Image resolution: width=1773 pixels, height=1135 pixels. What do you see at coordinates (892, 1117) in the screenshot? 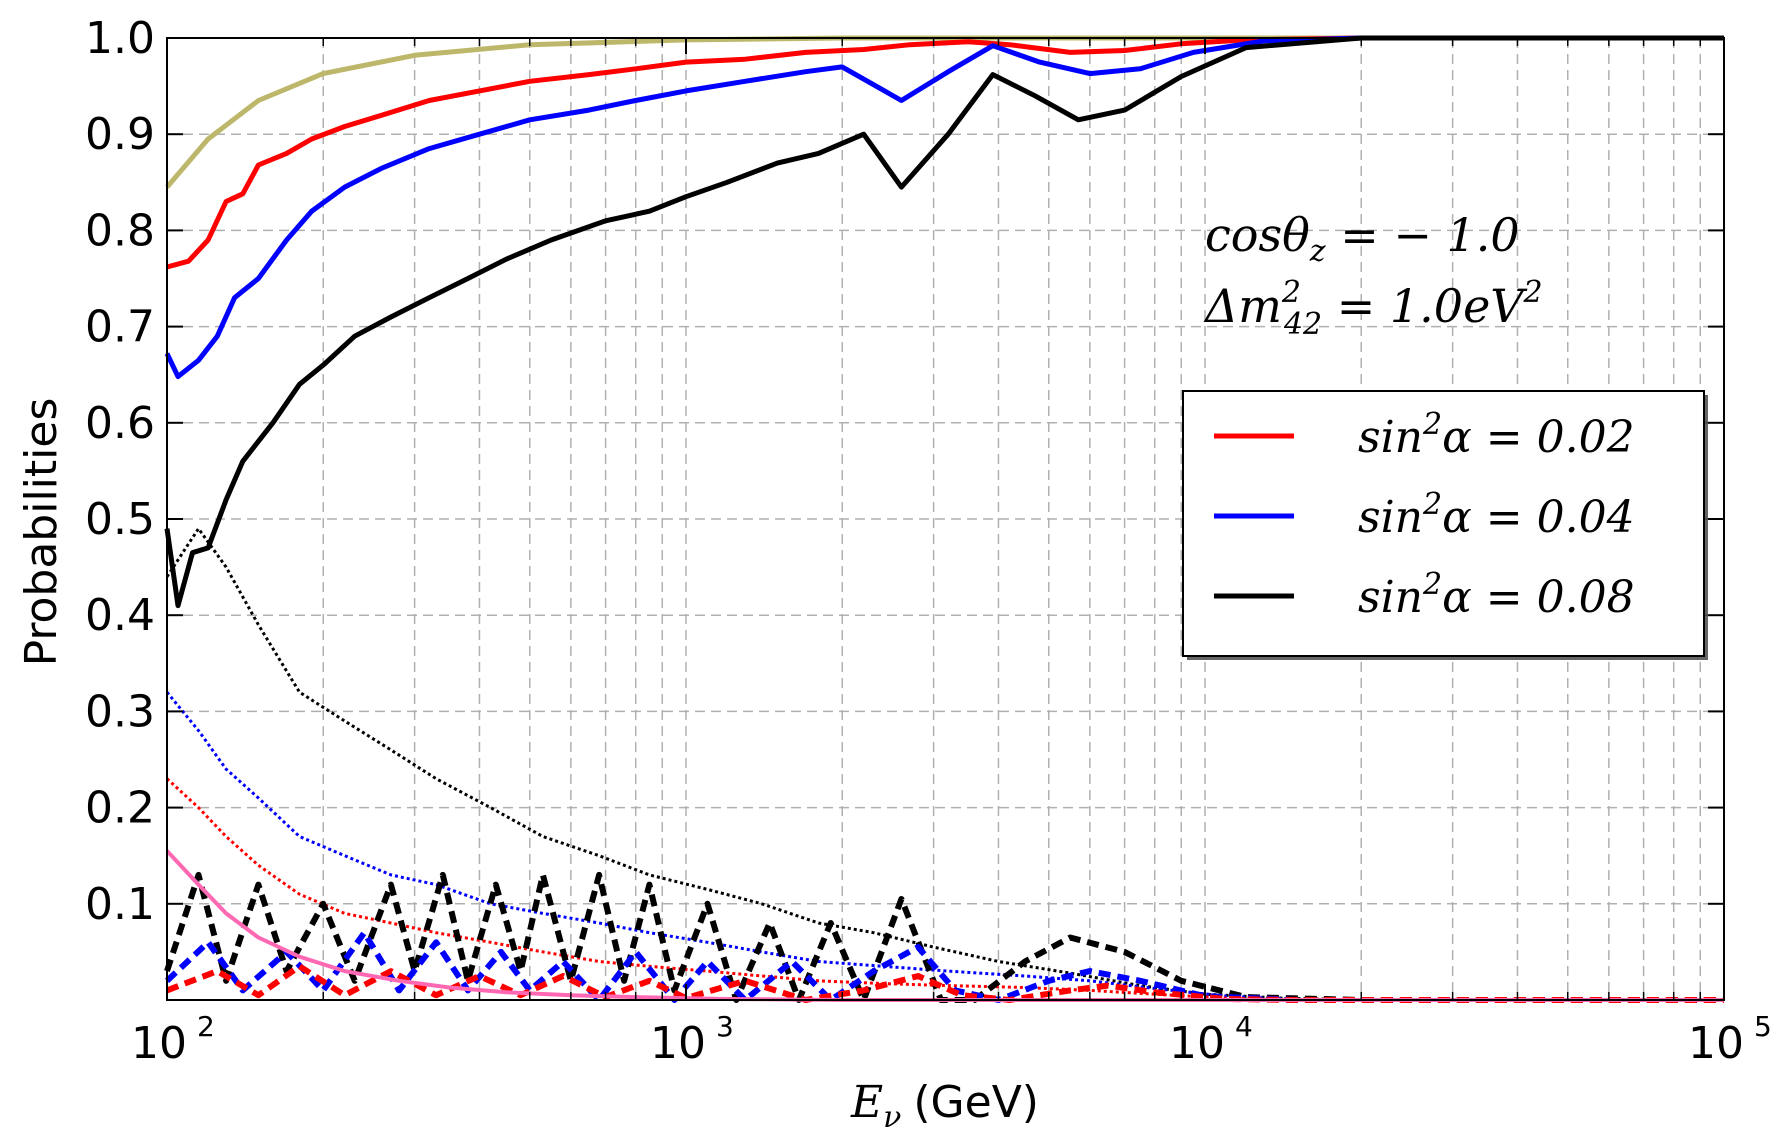
I see `x-axis-subscript: ν` at bounding box center [892, 1117].